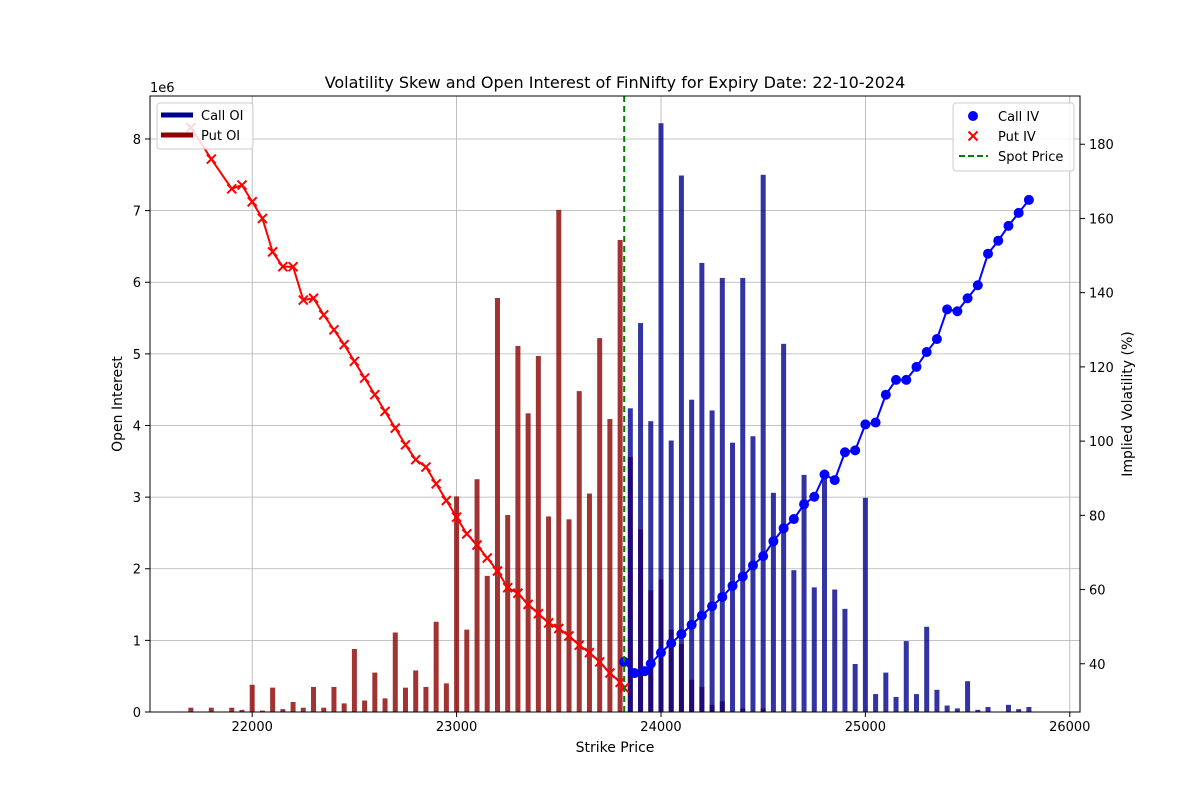 The width and height of the screenshot is (1200, 804). Describe the element at coordinates (1101, 442) in the screenshot. I see `y2-tick-label: 100` at that location.